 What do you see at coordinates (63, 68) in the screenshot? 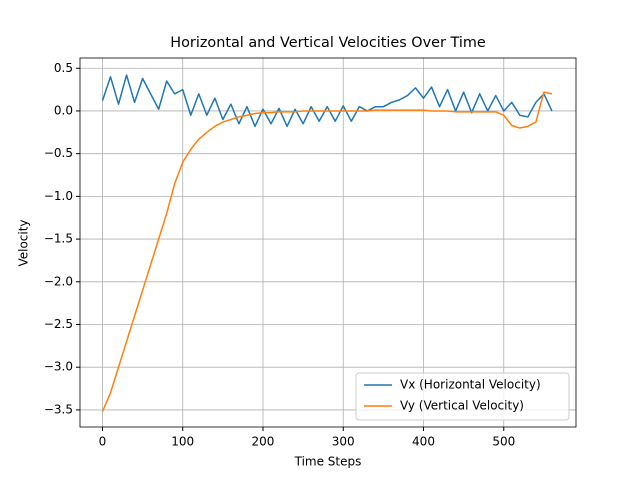
I see `y-tick-label: 0.5` at bounding box center [63, 68].